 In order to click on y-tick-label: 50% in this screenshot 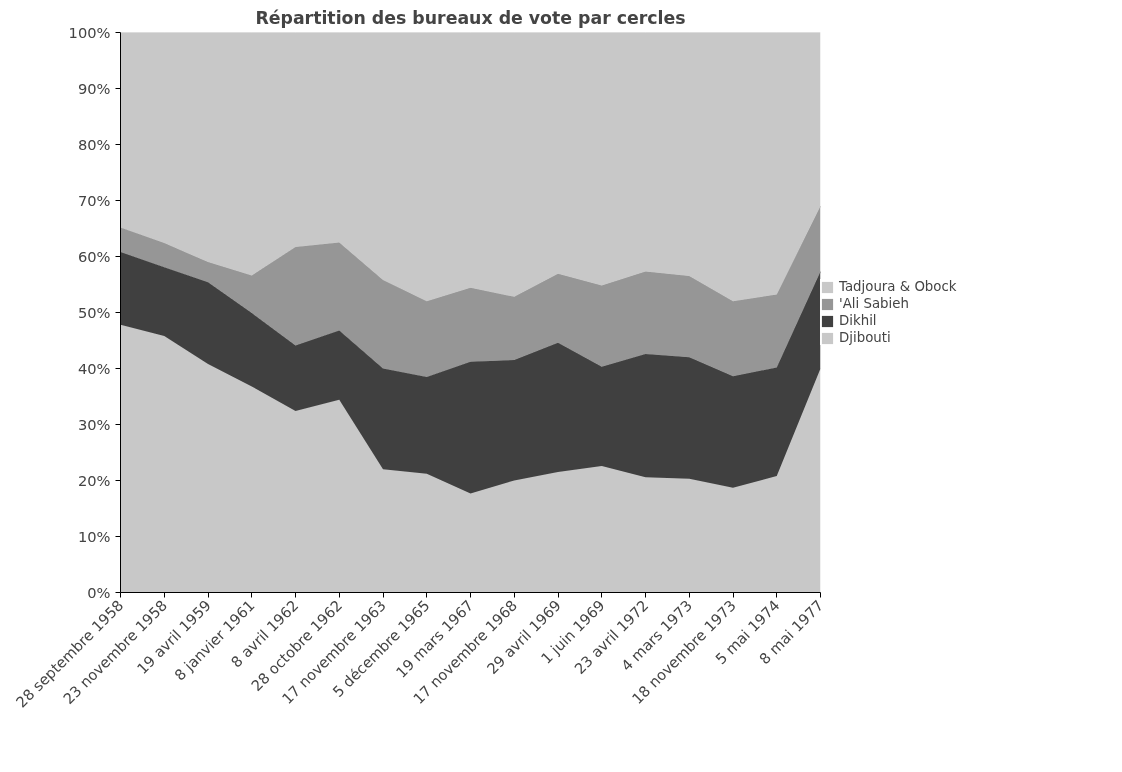, I will do `click(94, 312)`.